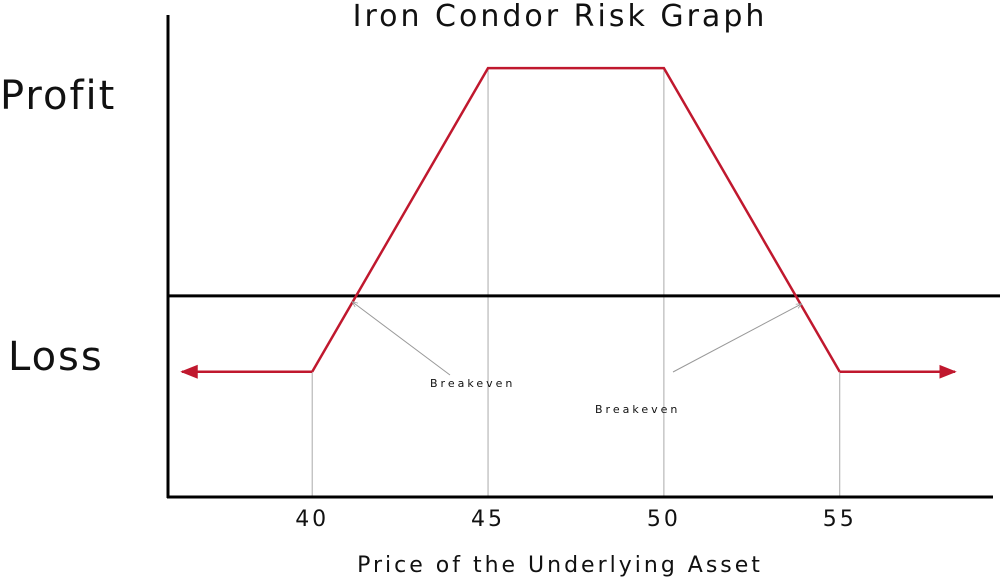 Image resolution: width=1000 pixels, height=580 pixels. I want to click on profit-label: Profit, so click(58, 96).